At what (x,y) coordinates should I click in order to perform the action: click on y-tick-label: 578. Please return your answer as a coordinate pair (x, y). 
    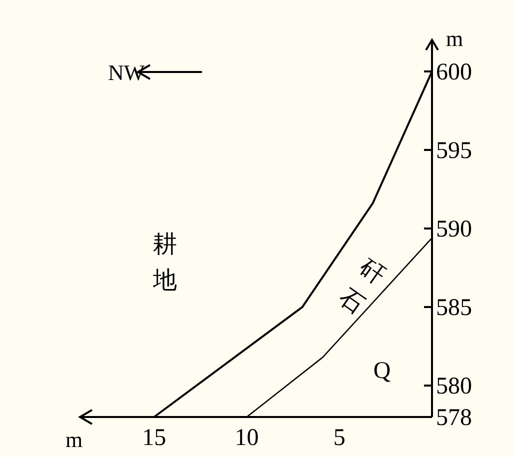
    Looking at the image, I should click on (454, 418).